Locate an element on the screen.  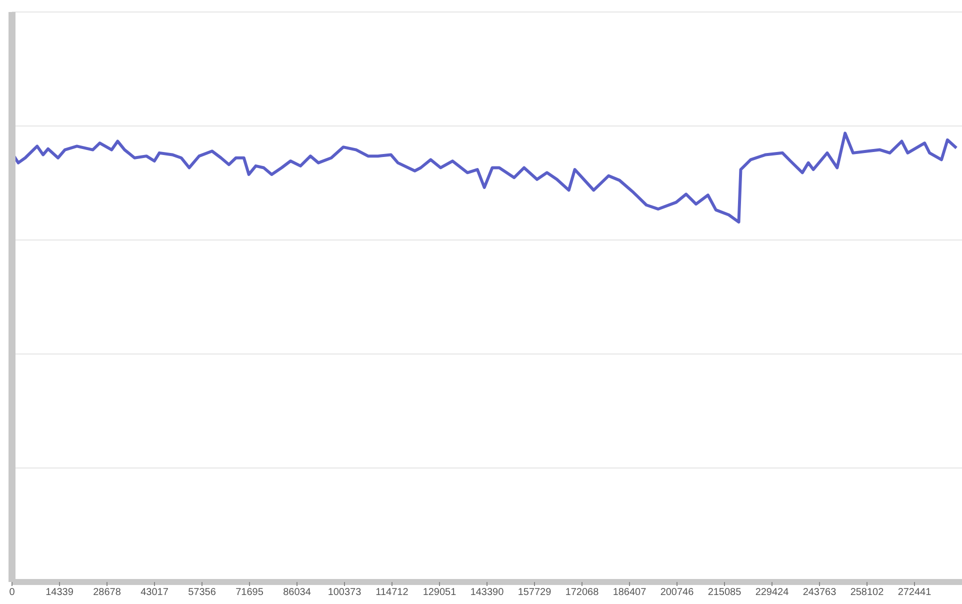
x-tick-label: 86034 is located at coordinates (297, 592).